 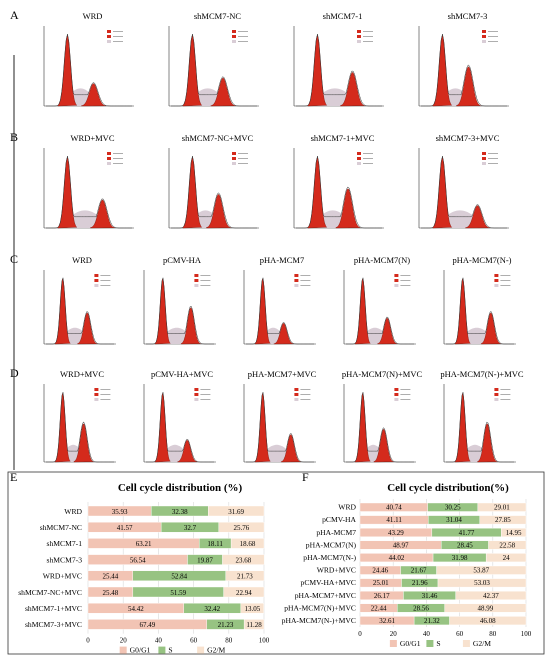 What do you see at coordinates (460, 634) in the screenshot?
I see `x-tick-label: 60` at bounding box center [460, 634].